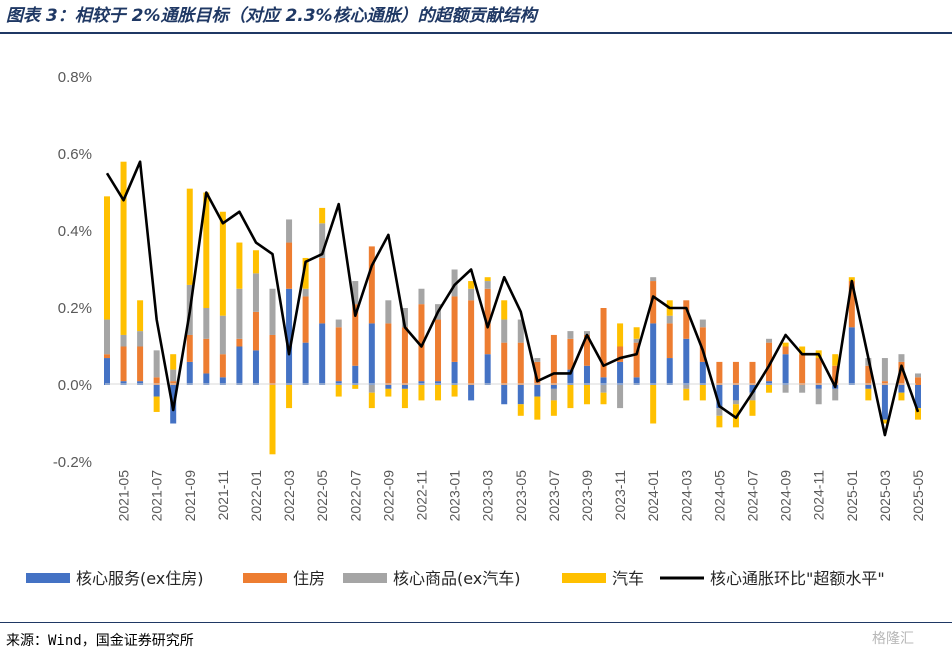 This screenshot has width=952, height=657. I want to click on legend-core-goods-label: 核心商品(ex汽车), so click(457, 578).